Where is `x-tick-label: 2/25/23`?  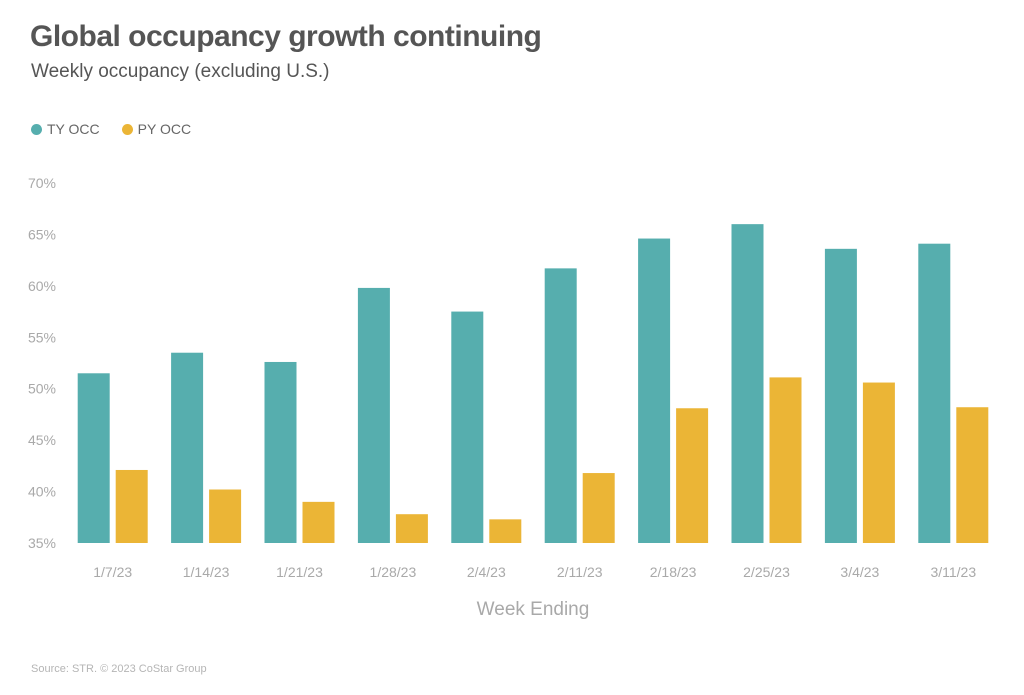 x-tick-label: 2/25/23 is located at coordinates (766, 572).